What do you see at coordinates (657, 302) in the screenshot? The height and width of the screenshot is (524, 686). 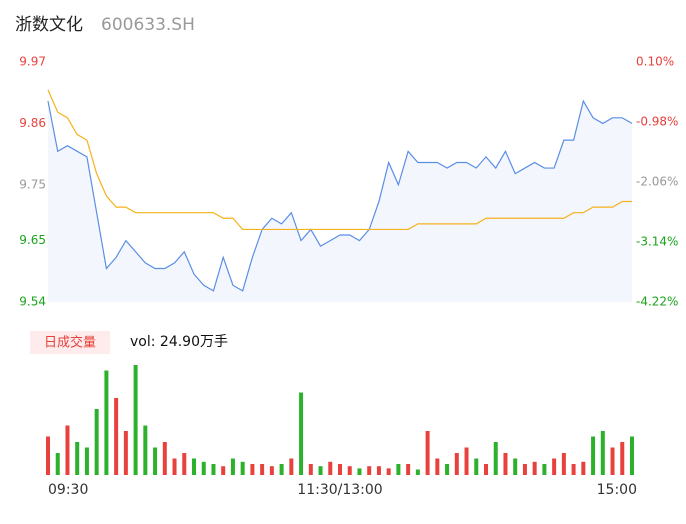 I see `y2-tick-label: -4.22%` at bounding box center [657, 302].